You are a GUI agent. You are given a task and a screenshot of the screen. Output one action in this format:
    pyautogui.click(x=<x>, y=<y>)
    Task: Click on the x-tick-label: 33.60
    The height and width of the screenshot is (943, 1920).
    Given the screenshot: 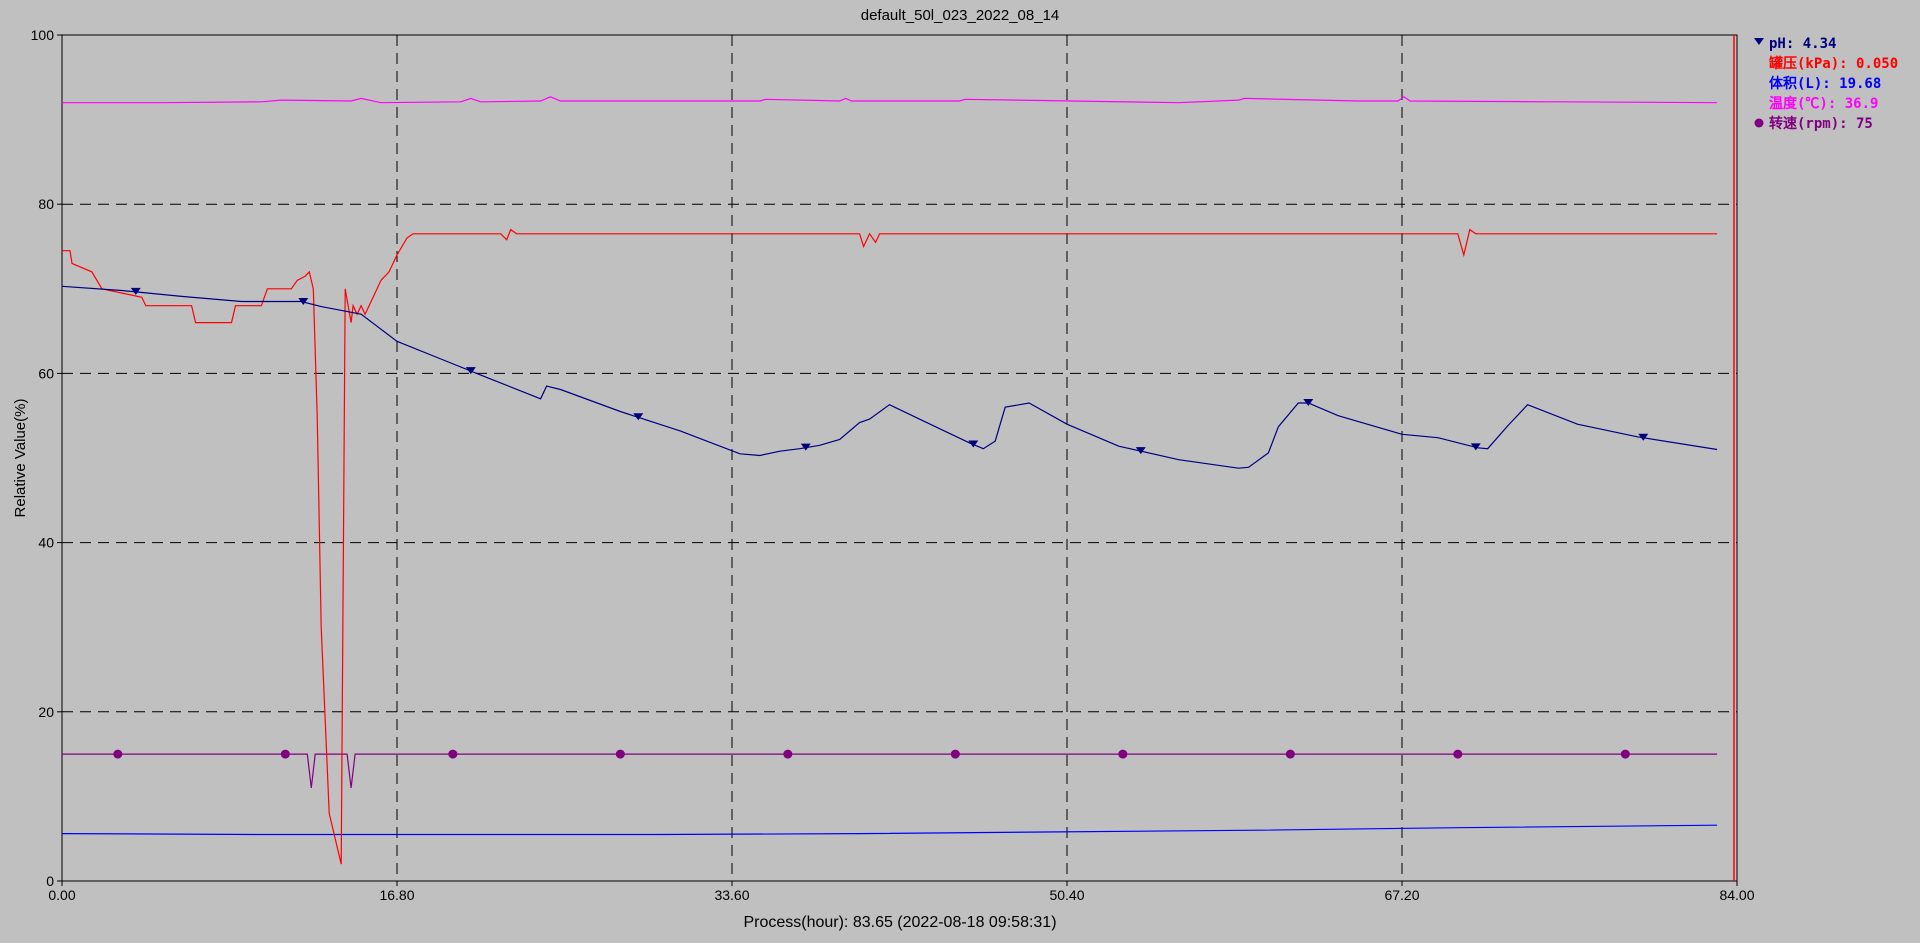 What is the action you would take?
    pyautogui.click(x=731, y=895)
    